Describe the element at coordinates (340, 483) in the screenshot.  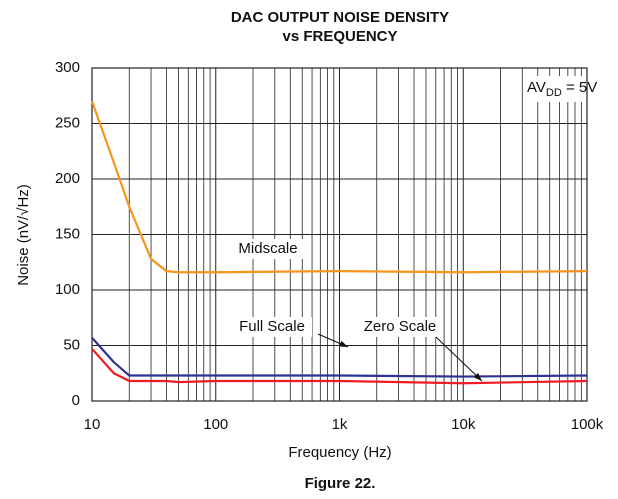
I see `caption: Figure 22.` at that location.